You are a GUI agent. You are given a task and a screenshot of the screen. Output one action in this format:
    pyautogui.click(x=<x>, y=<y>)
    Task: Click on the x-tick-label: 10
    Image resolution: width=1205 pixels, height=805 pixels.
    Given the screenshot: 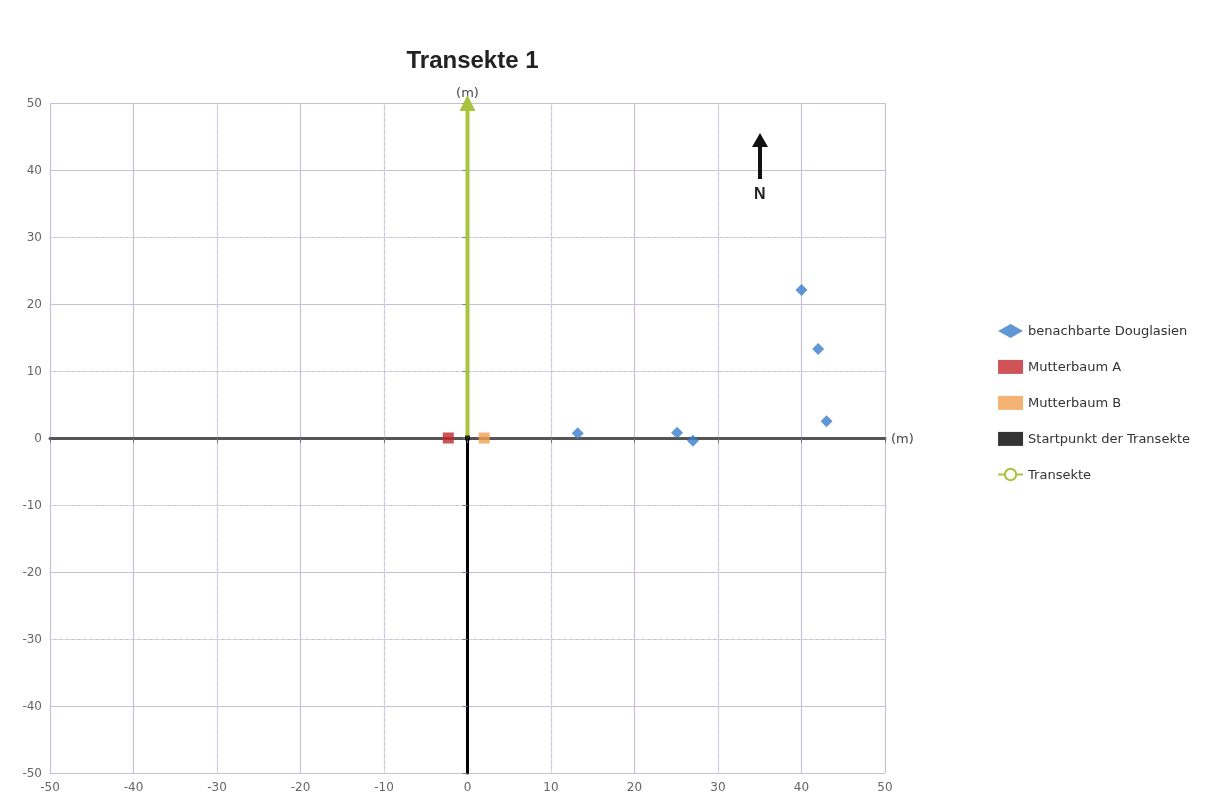 What is the action you would take?
    pyautogui.click(x=551, y=787)
    